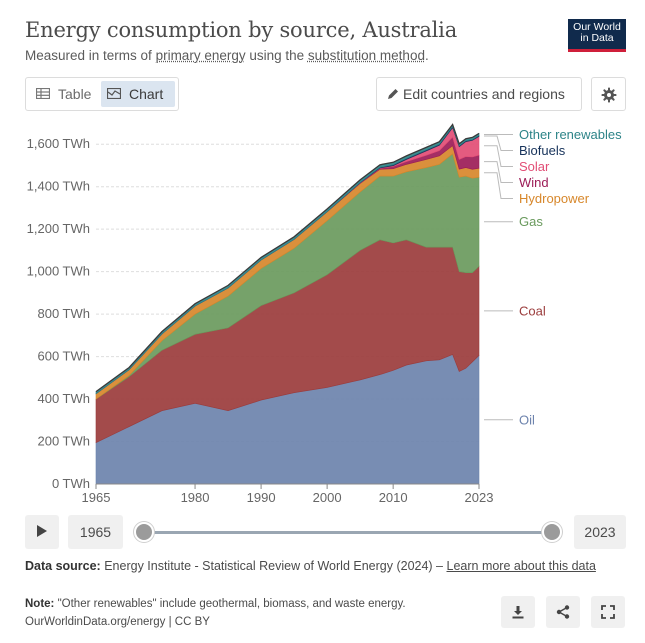 Image resolution: width=645 pixels, height=643 pixels. Describe the element at coordinates (43, 93) in the screenshot. I see `table-icon` at that location.